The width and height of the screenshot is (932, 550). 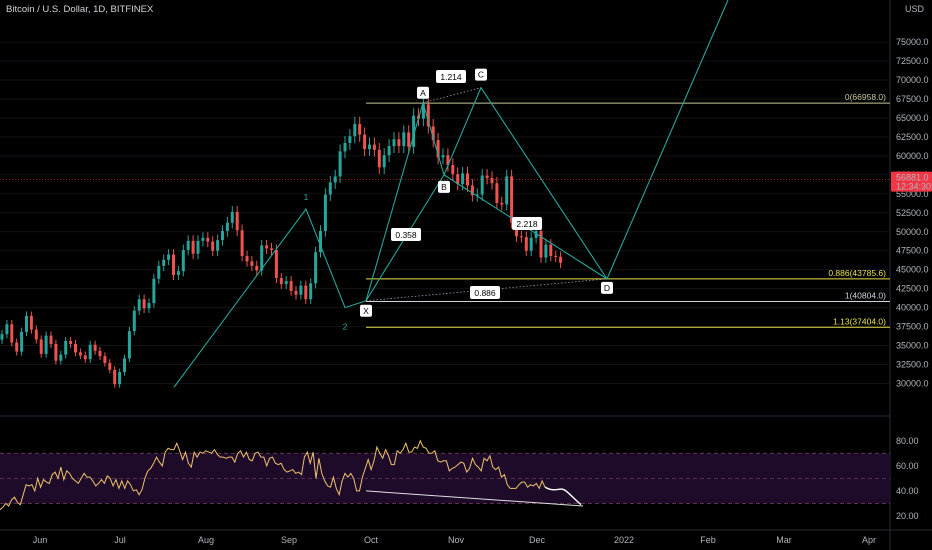 What do you see at coordinates (912, 383) in the screenshot?
I see `price-tick-label: 30000.0` at bounding box center [912, 383].